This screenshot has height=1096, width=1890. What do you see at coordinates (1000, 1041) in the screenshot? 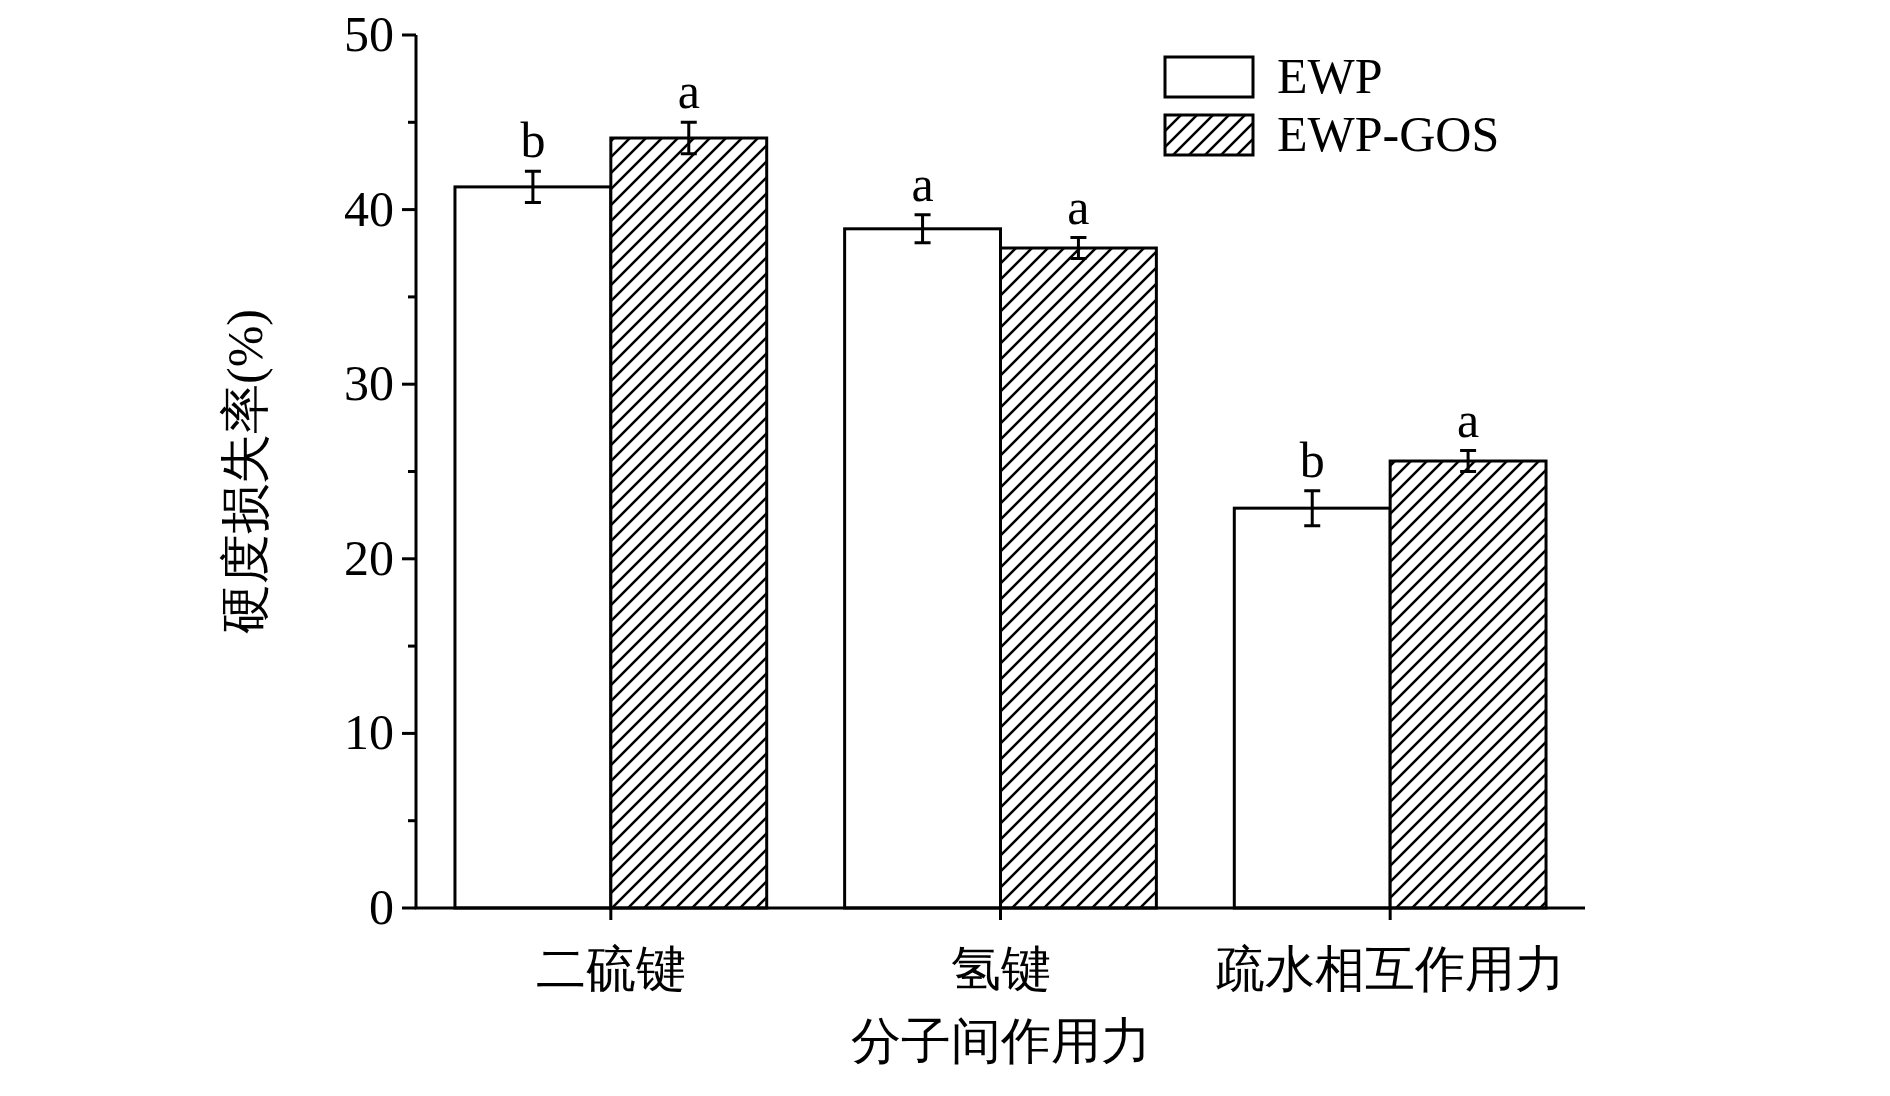
I see `x-axis-title: 分子间作用力` at bounding box center [1000, 1041].